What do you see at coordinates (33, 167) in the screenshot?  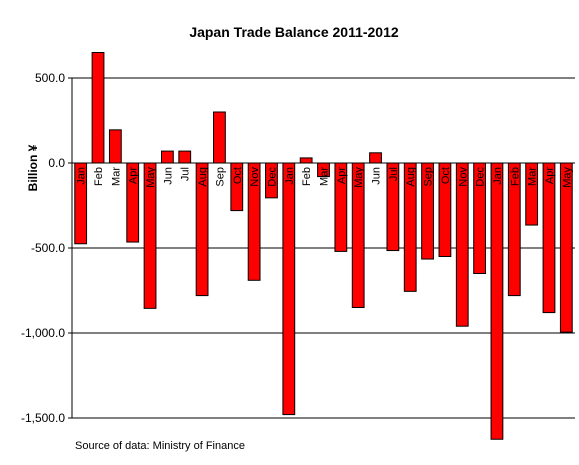 I see `y-axis-label: Billion ¥` at bounding box center [33, 167].